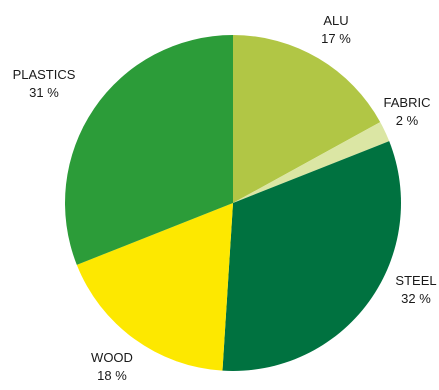 The height and width of the screenshot is (390, 439). I want to click on slice-label-alu: ALU, so click(335, 20).